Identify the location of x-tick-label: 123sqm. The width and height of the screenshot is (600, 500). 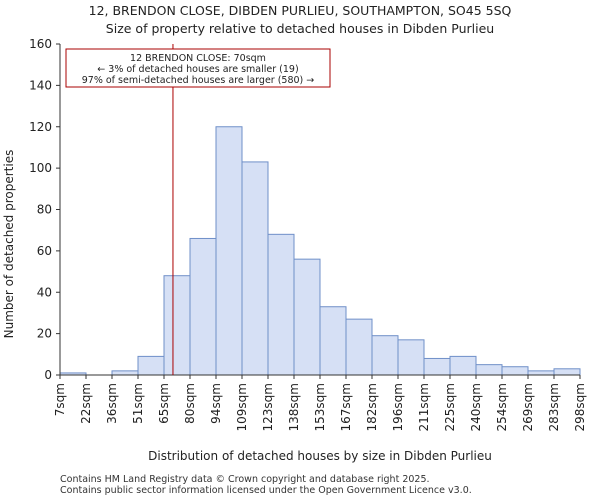
(268, 407).